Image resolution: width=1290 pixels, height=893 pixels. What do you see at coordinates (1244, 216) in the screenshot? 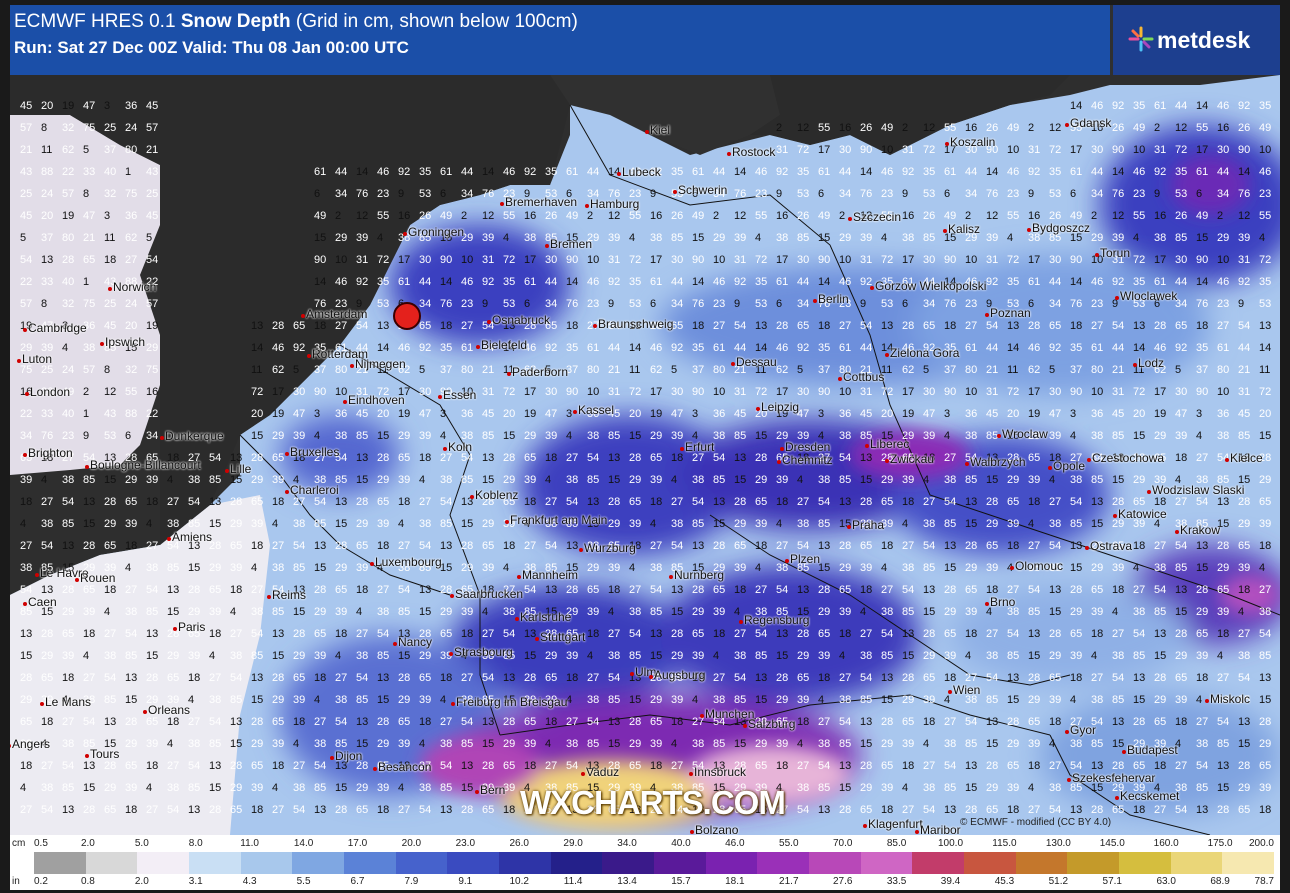
I see `grid-value: 12` at bounding box center [1244, 216].